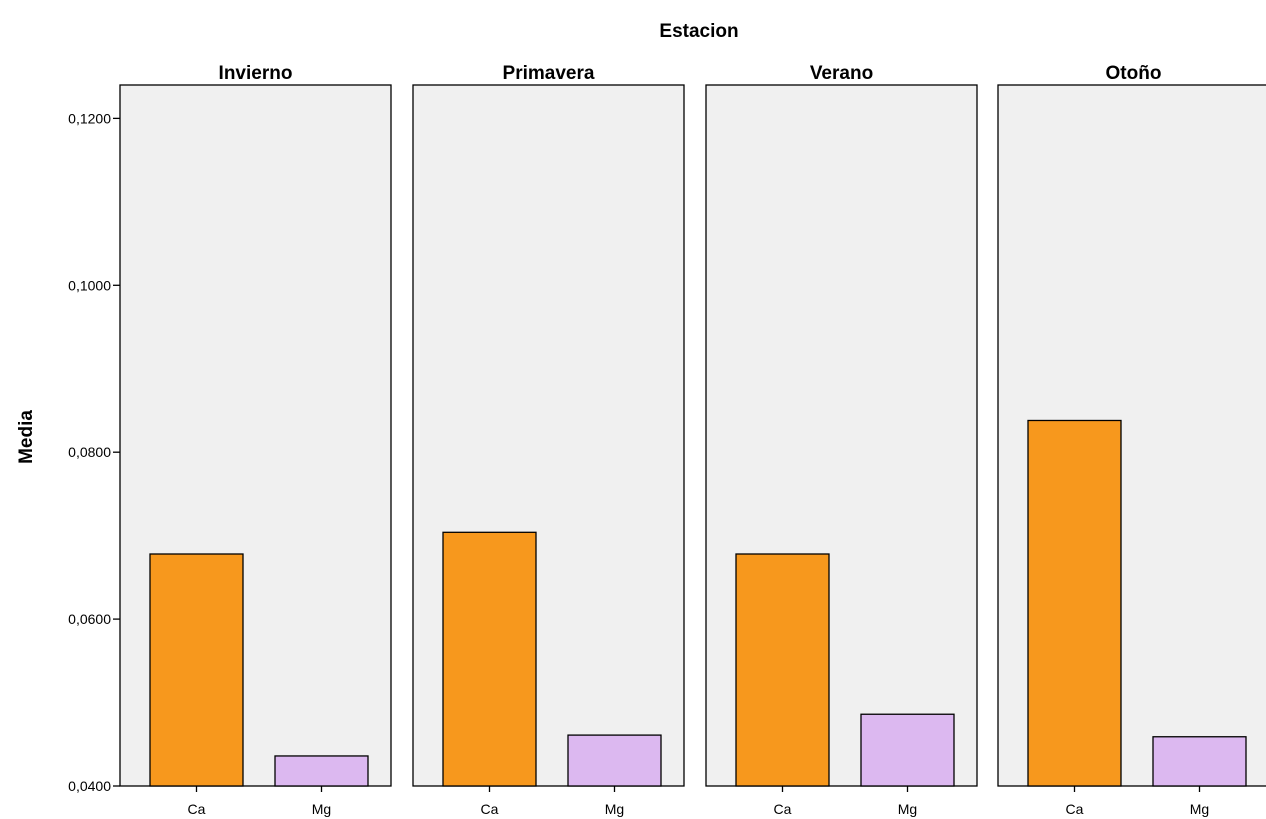  Describe the element at coordinates (1134, 73) in the screenshot. I see `panel-title: Otoño` at that location.